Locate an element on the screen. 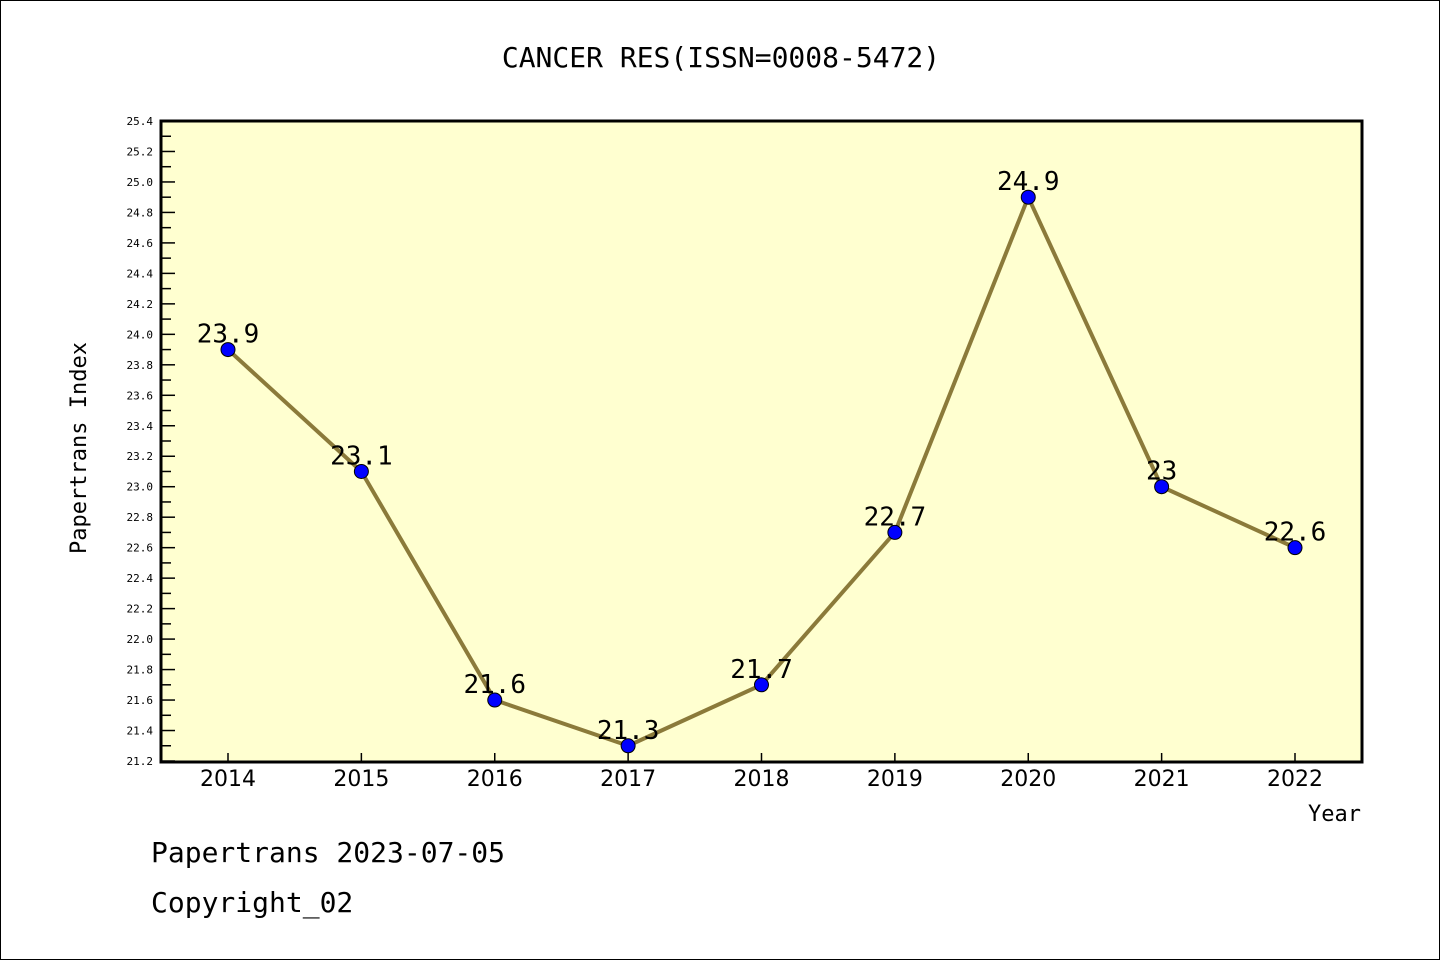 This screenshot has width=1440, height=960. x-tick-label: 2021 is located at coordinates (1162, 779).